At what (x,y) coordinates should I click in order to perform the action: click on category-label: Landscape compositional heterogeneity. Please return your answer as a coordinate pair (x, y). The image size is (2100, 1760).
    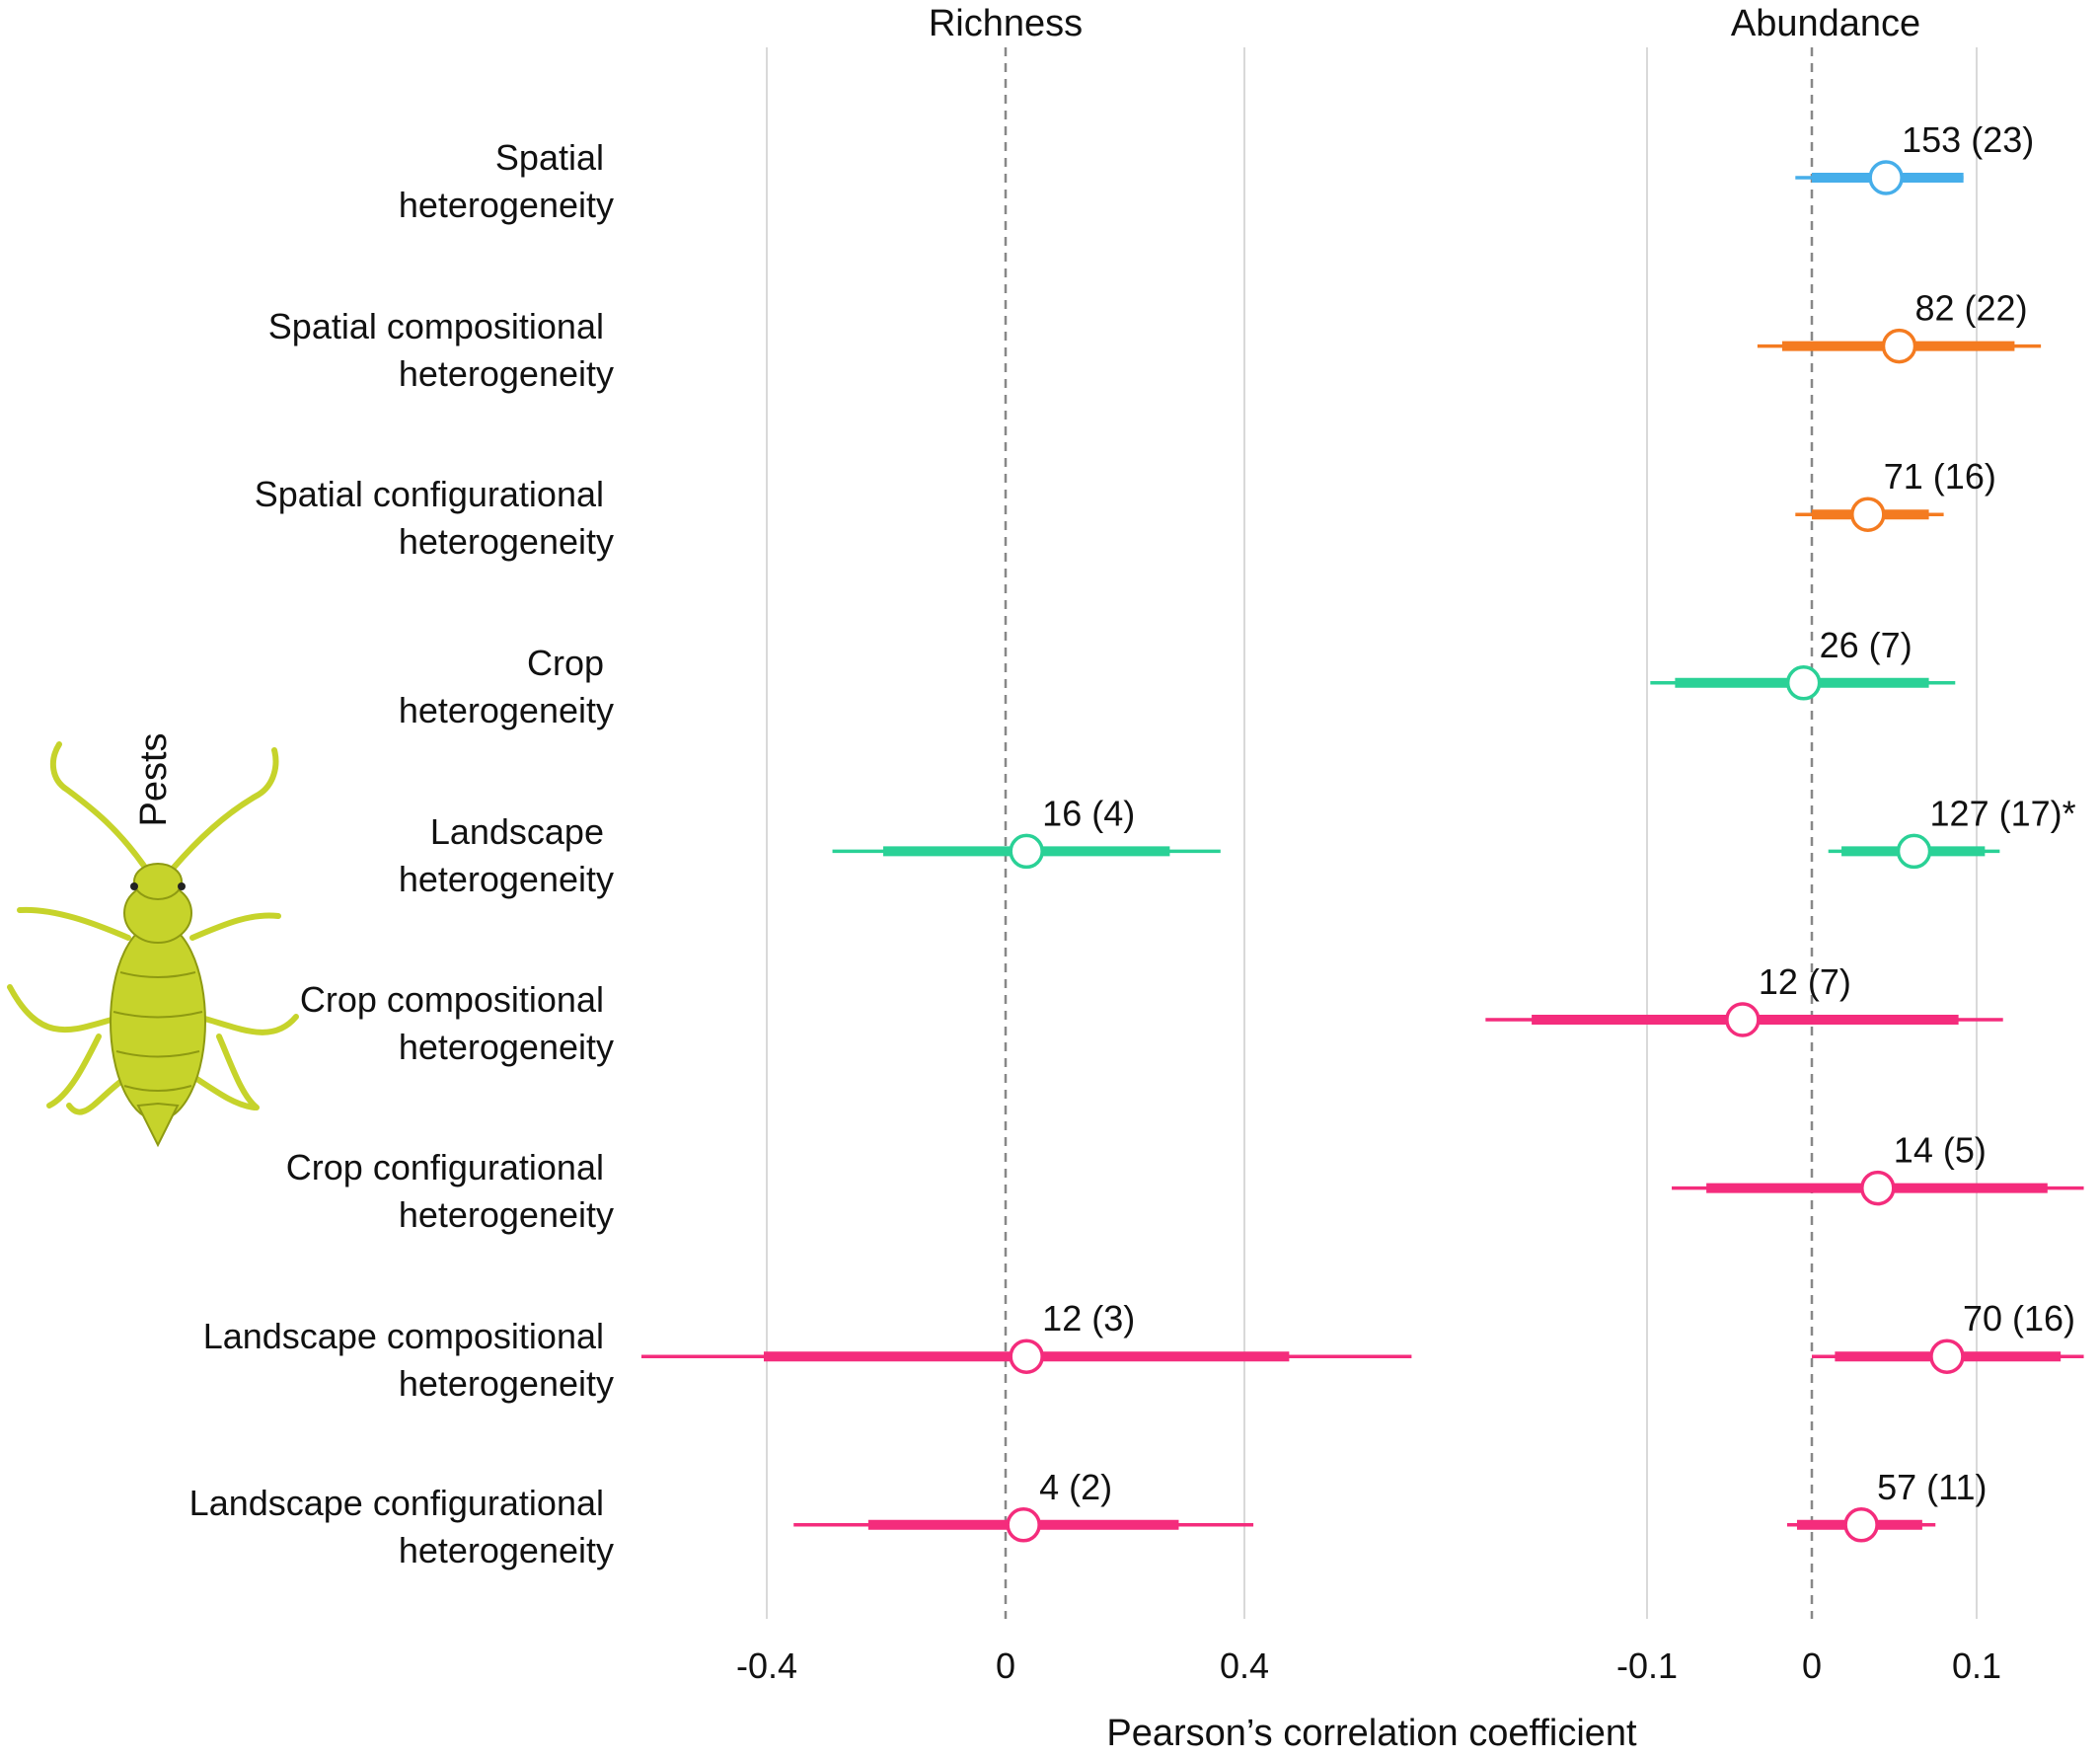
    Looking at the image, I should click on (409, 1360).